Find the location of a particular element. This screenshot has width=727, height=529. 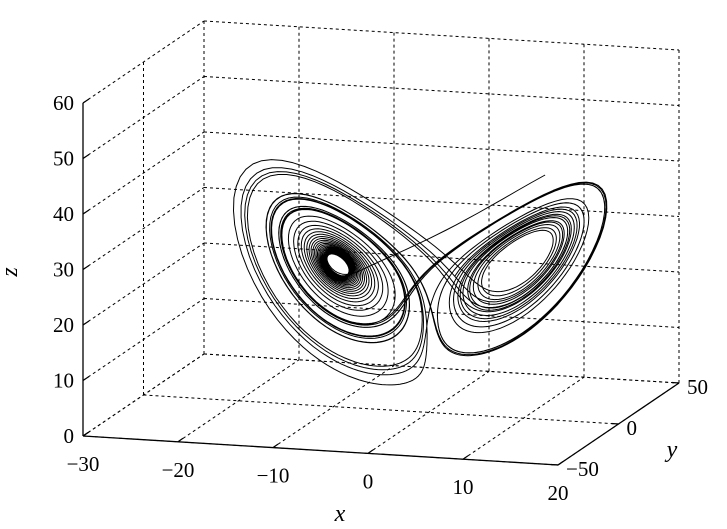

x-tick-label: 10 is located at coordinates (463, 487).